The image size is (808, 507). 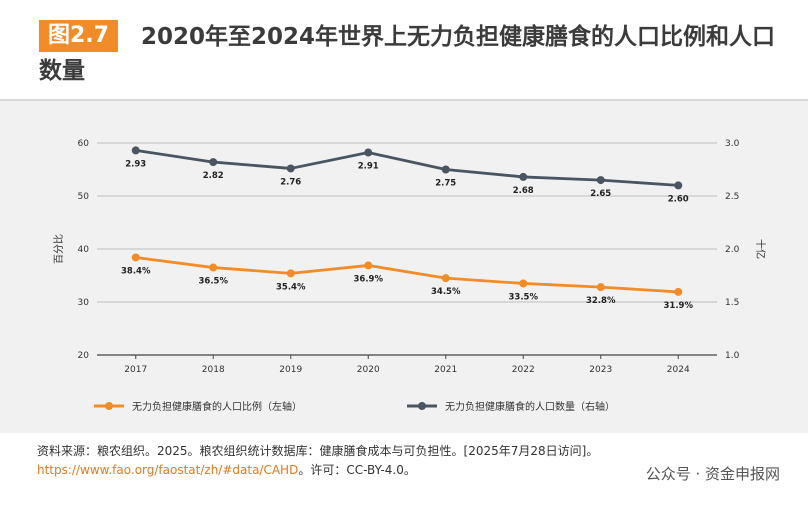 I want to click on count-data-label: 2.91, so click(x=368, y=167).